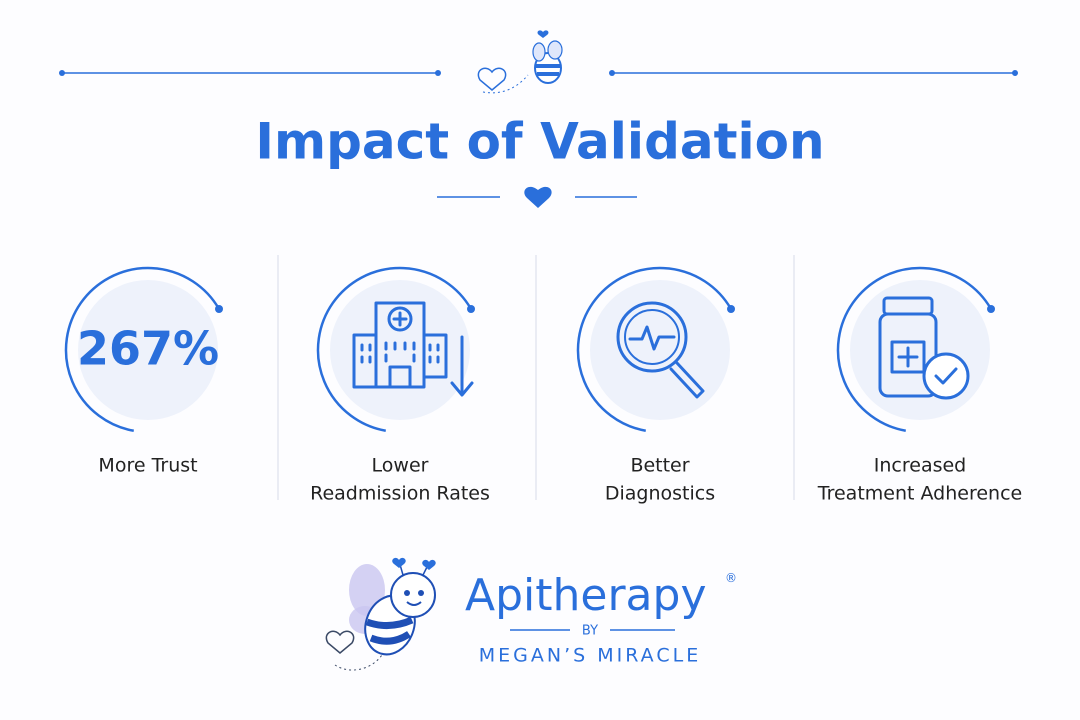 Image resolution: width=1080 pixels, height=720 pixels. I want to click on item-label: Treatment Adherence, so click(919, 494).